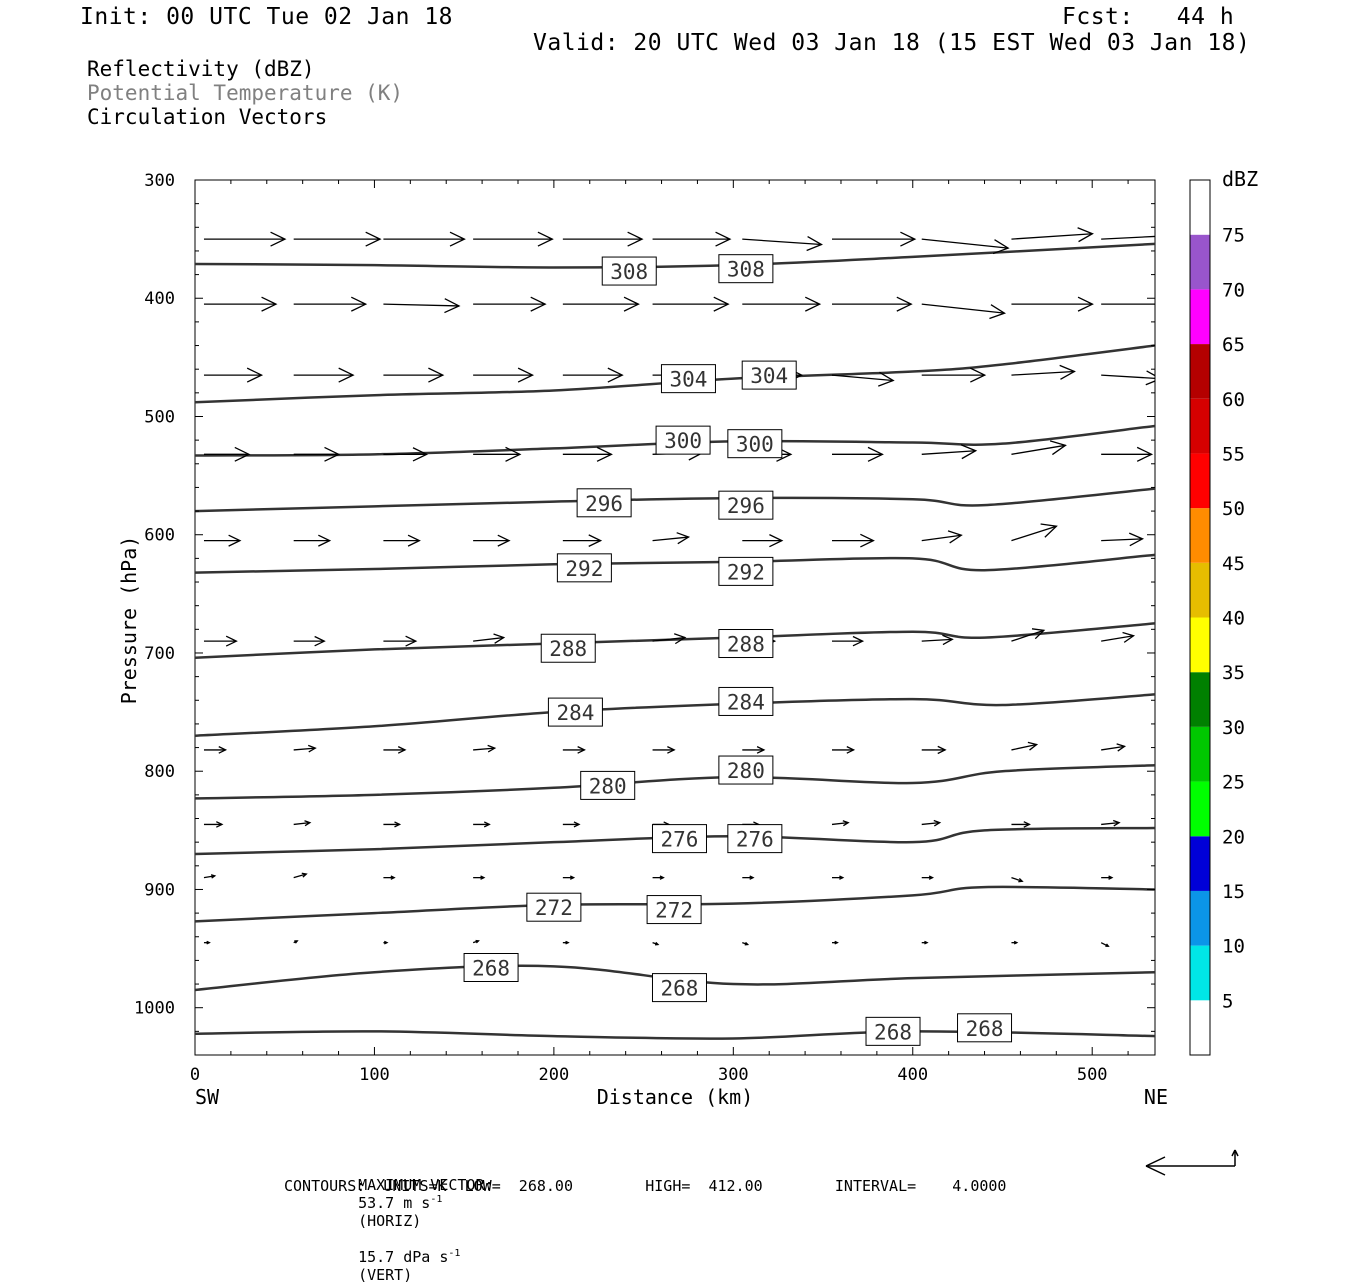 The width and height of the screenshot is (1350, 1284). What do you see at coordinates (403, 1257) in the screenshot?
I see `max-vert-value: 15.7 dPa s` at bounding box center [403, 1257].